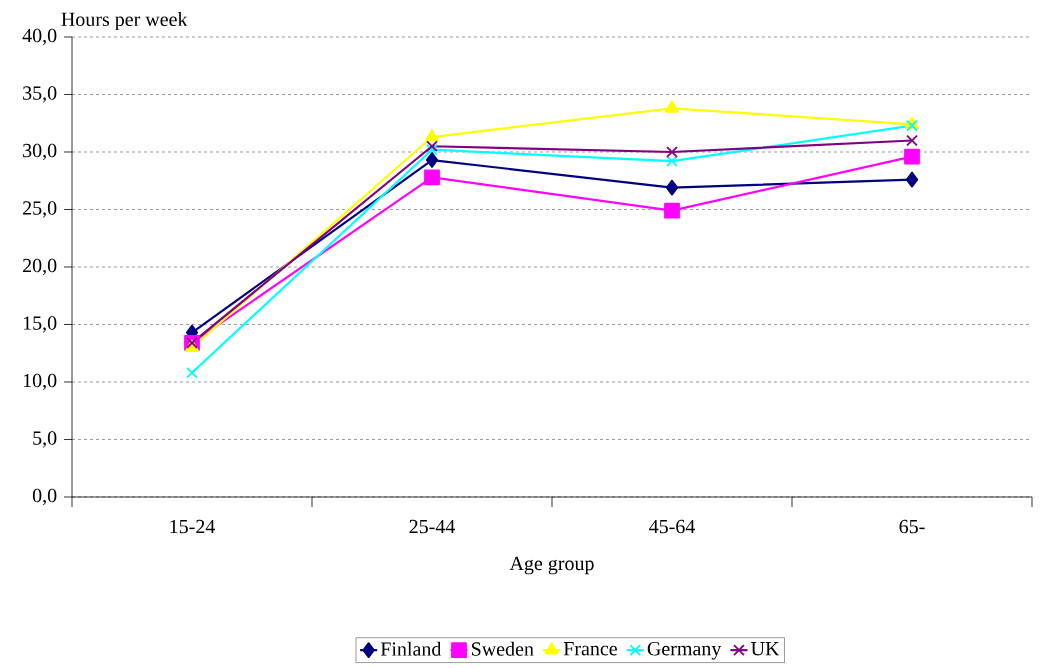  Describe the element at coordinates (40, 324) in the screenshot. I see `y-tick-label: 15,0` at that location.